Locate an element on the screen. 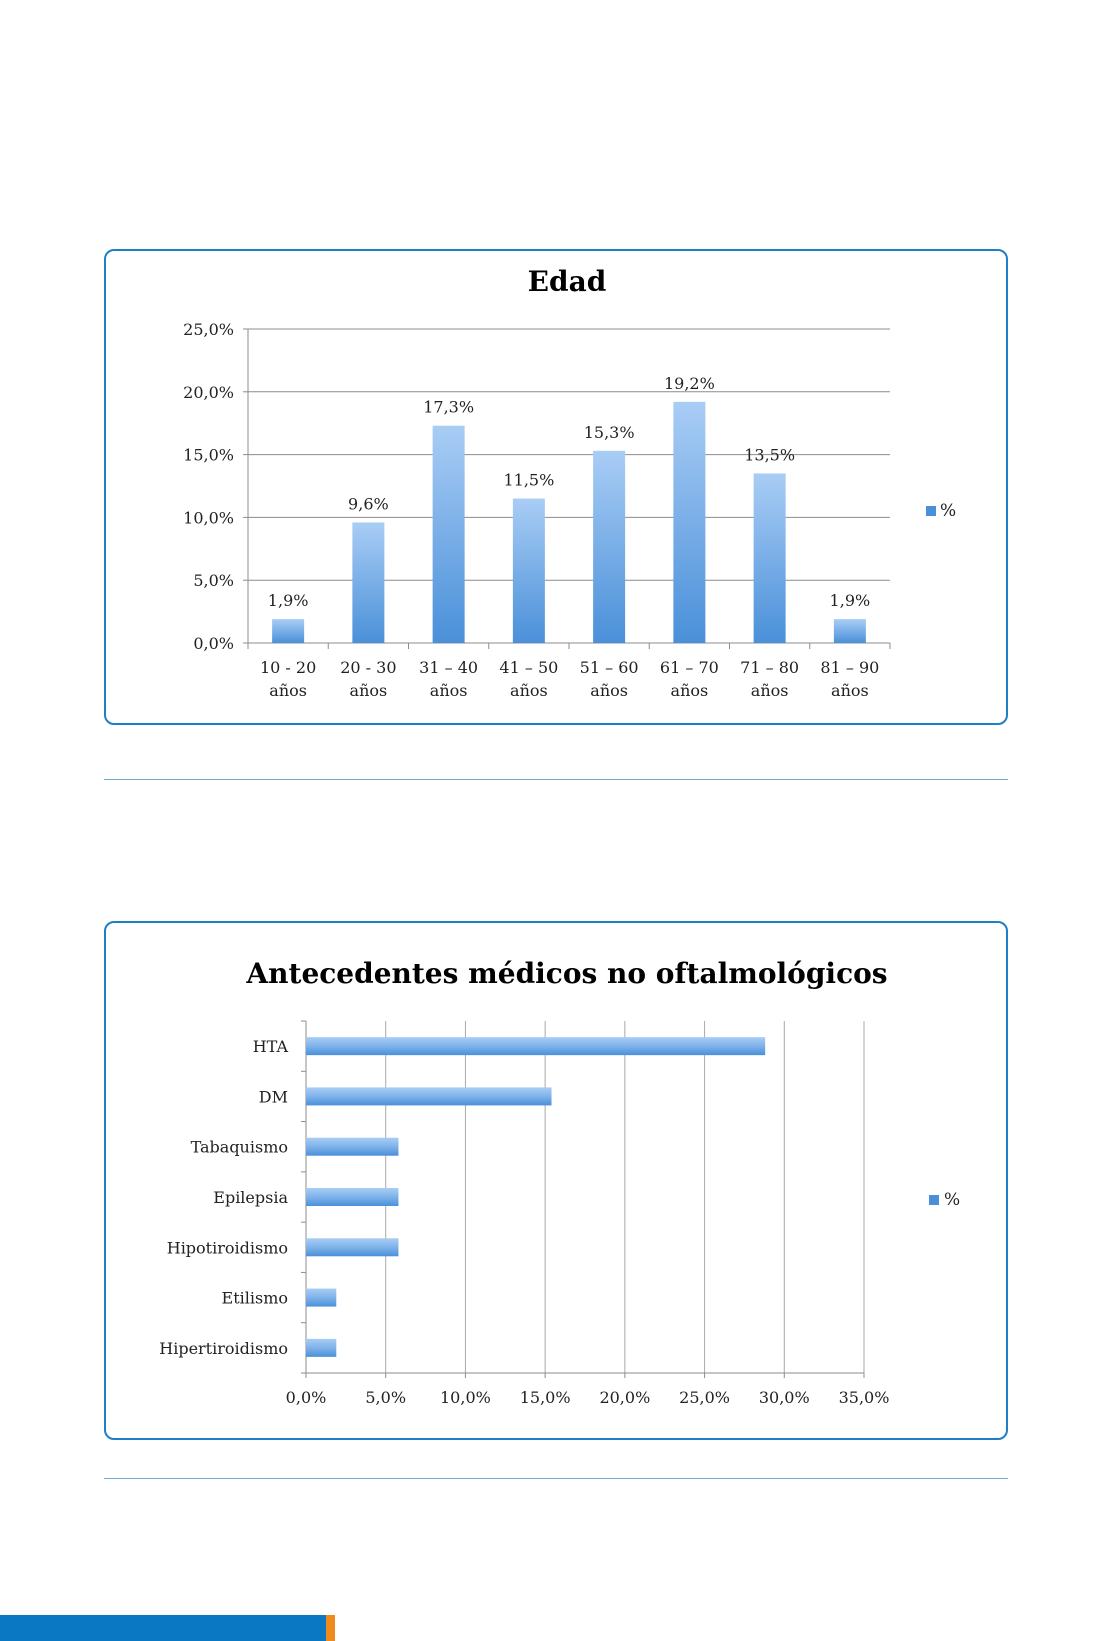 This screenshot has width=1115, height=1641. x-tick-label: 61 – 70 is located at coordinates (689, 667).